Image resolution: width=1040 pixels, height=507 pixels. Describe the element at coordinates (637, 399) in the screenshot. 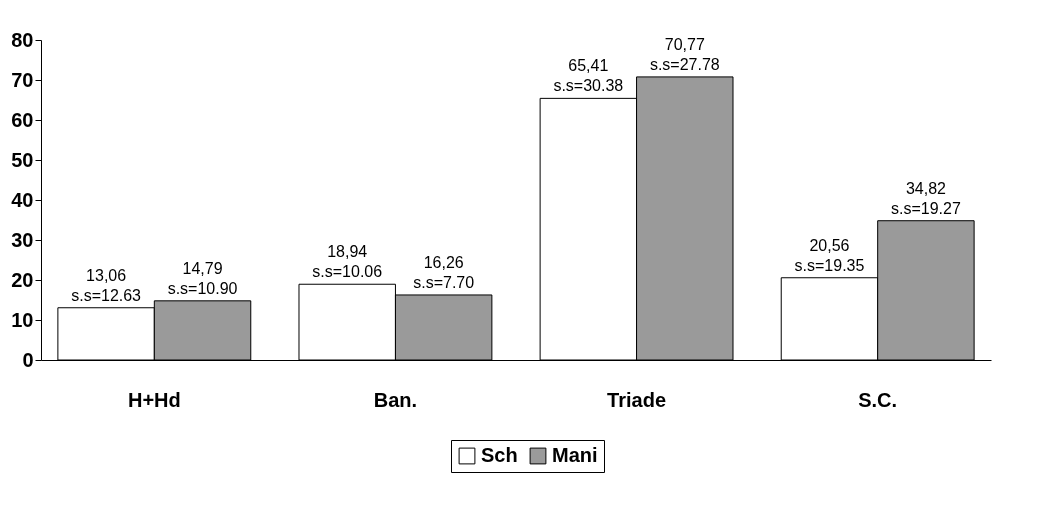

I see `x-tick-label: Triade` at that location.